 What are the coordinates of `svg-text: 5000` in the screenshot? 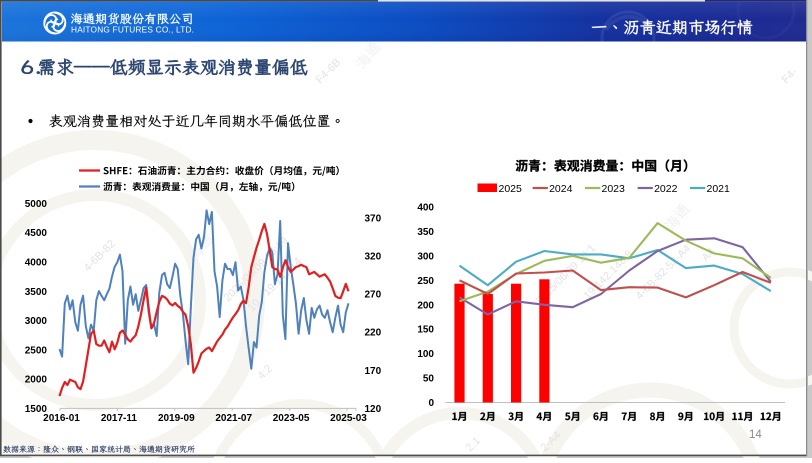 It's located at (36, 204).